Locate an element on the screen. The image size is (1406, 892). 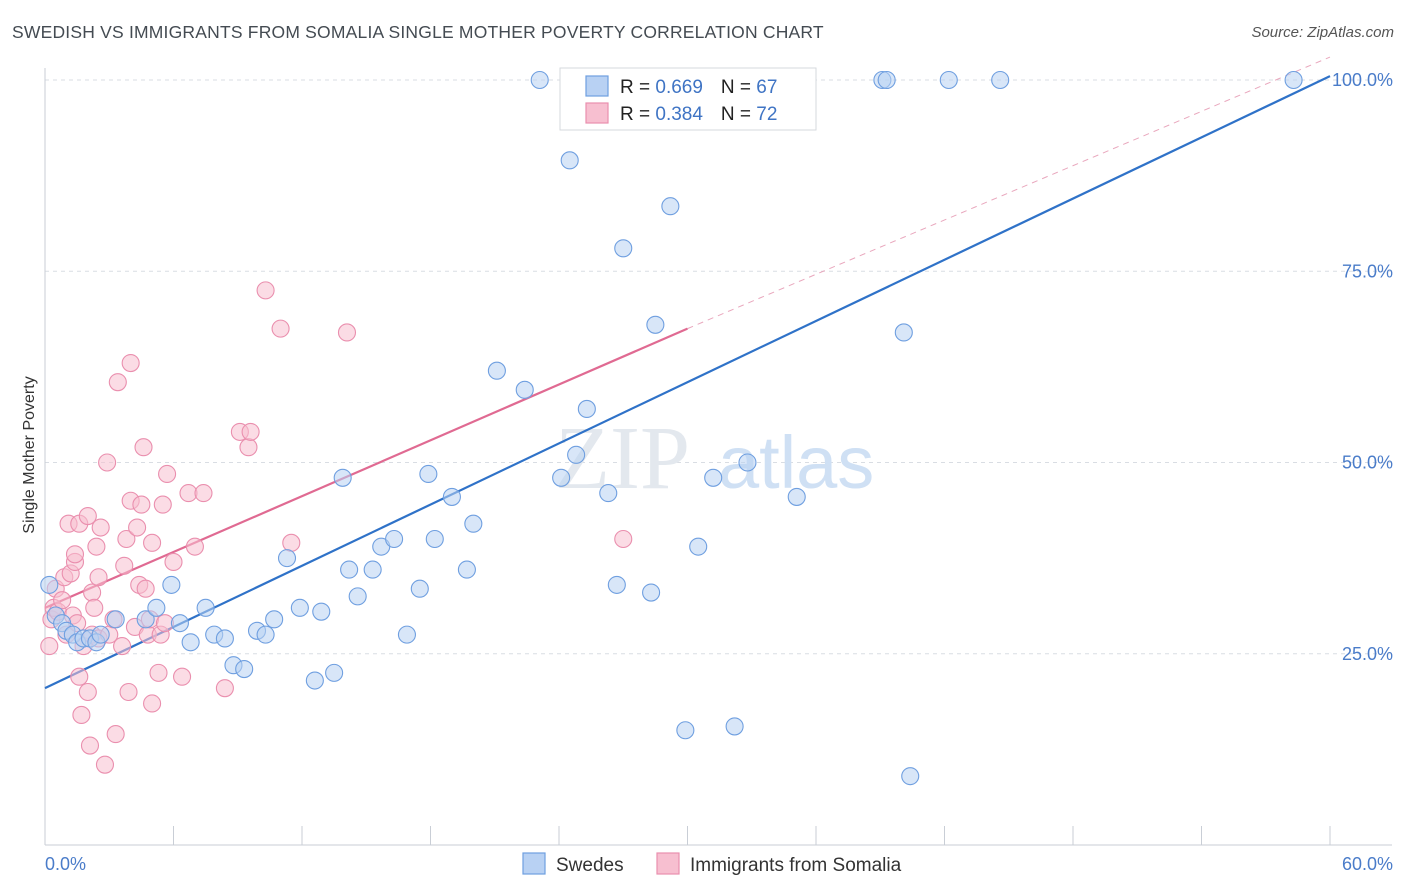
legend-swedes-n-value: 67 is located at coordinates (766, 87).